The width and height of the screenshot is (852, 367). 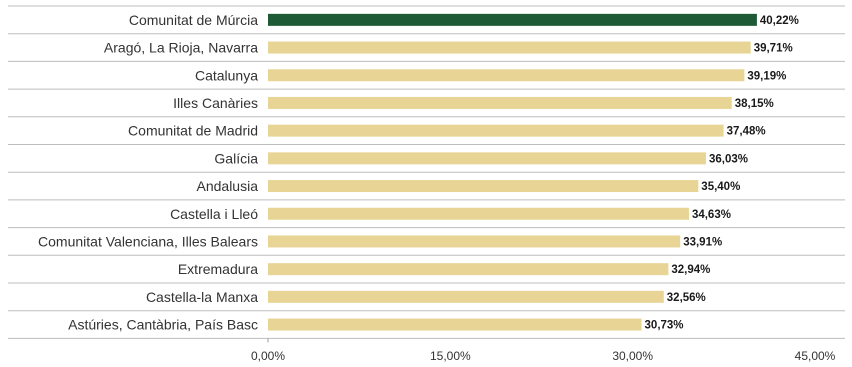 I want to click on category-label: Aragó, La Rioja, Navarra, so click(x=181, y=48).